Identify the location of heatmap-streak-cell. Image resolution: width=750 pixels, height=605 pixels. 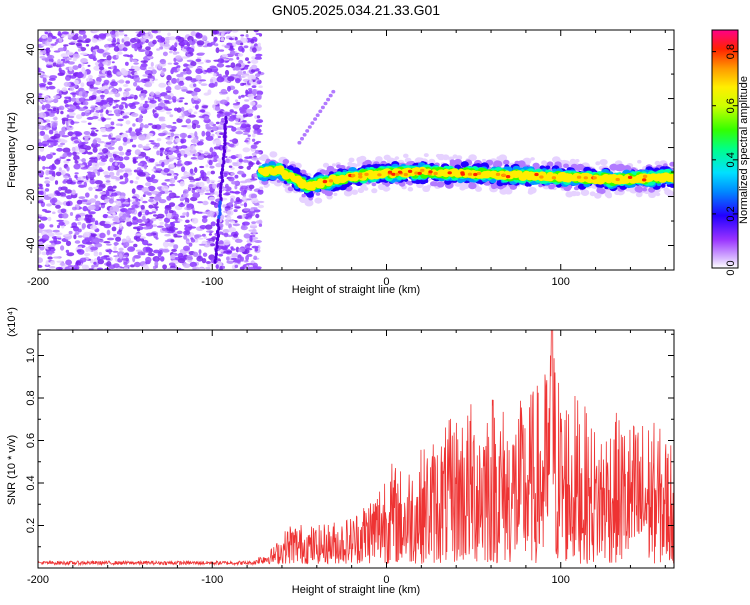
(224, 162).